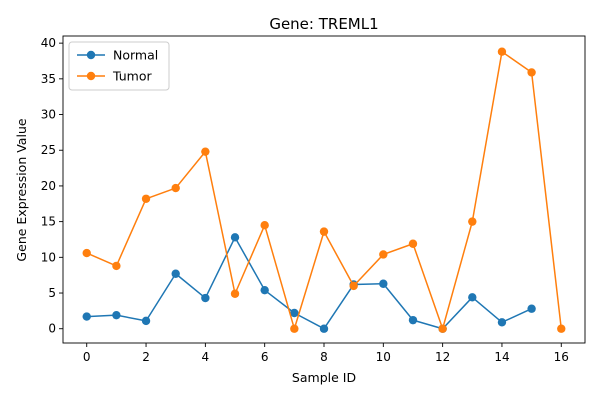 This screenshot has height=400, width=600. What do you see at coordinates (48, 150) in the screenshot?
I see `y-tick-label: 25` at bounding box center [48, 150].